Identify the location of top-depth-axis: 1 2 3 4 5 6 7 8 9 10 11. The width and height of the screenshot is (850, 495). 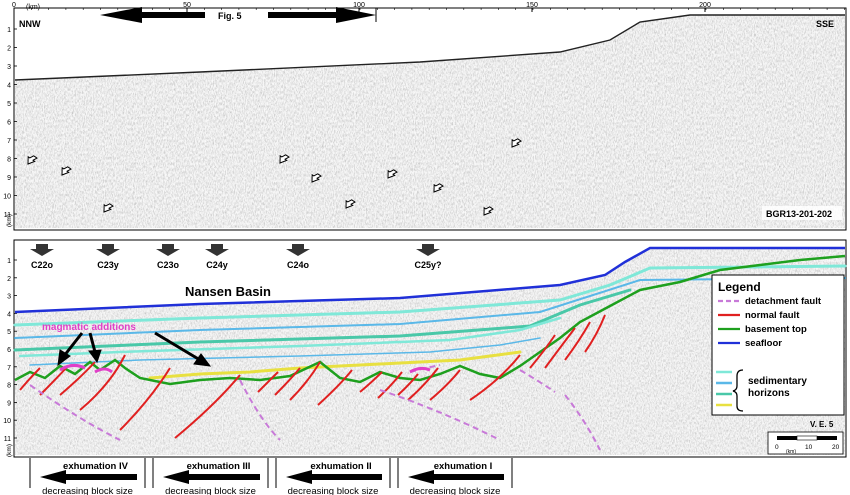
(10, 123).